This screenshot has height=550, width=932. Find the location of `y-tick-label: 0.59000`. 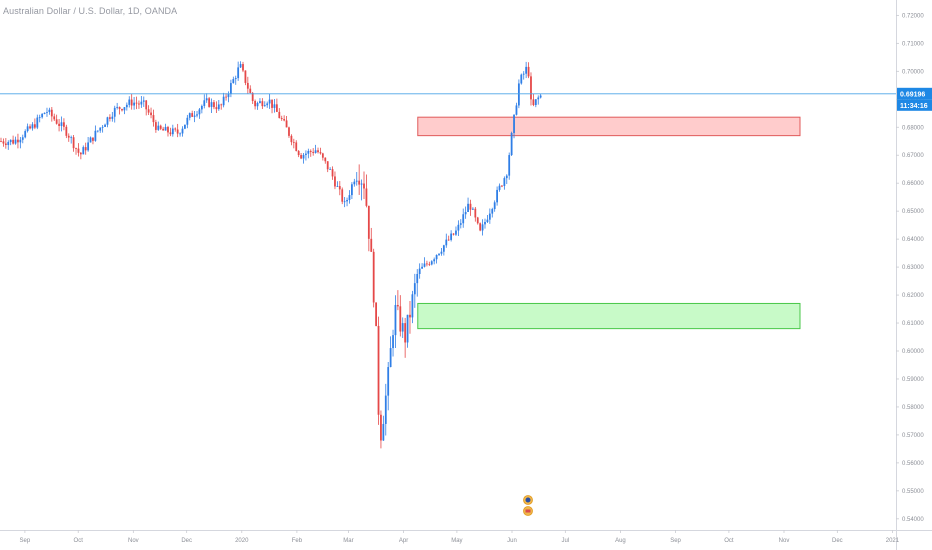

y-tick-label: 0.59000 is located at coordinates (913, 380).